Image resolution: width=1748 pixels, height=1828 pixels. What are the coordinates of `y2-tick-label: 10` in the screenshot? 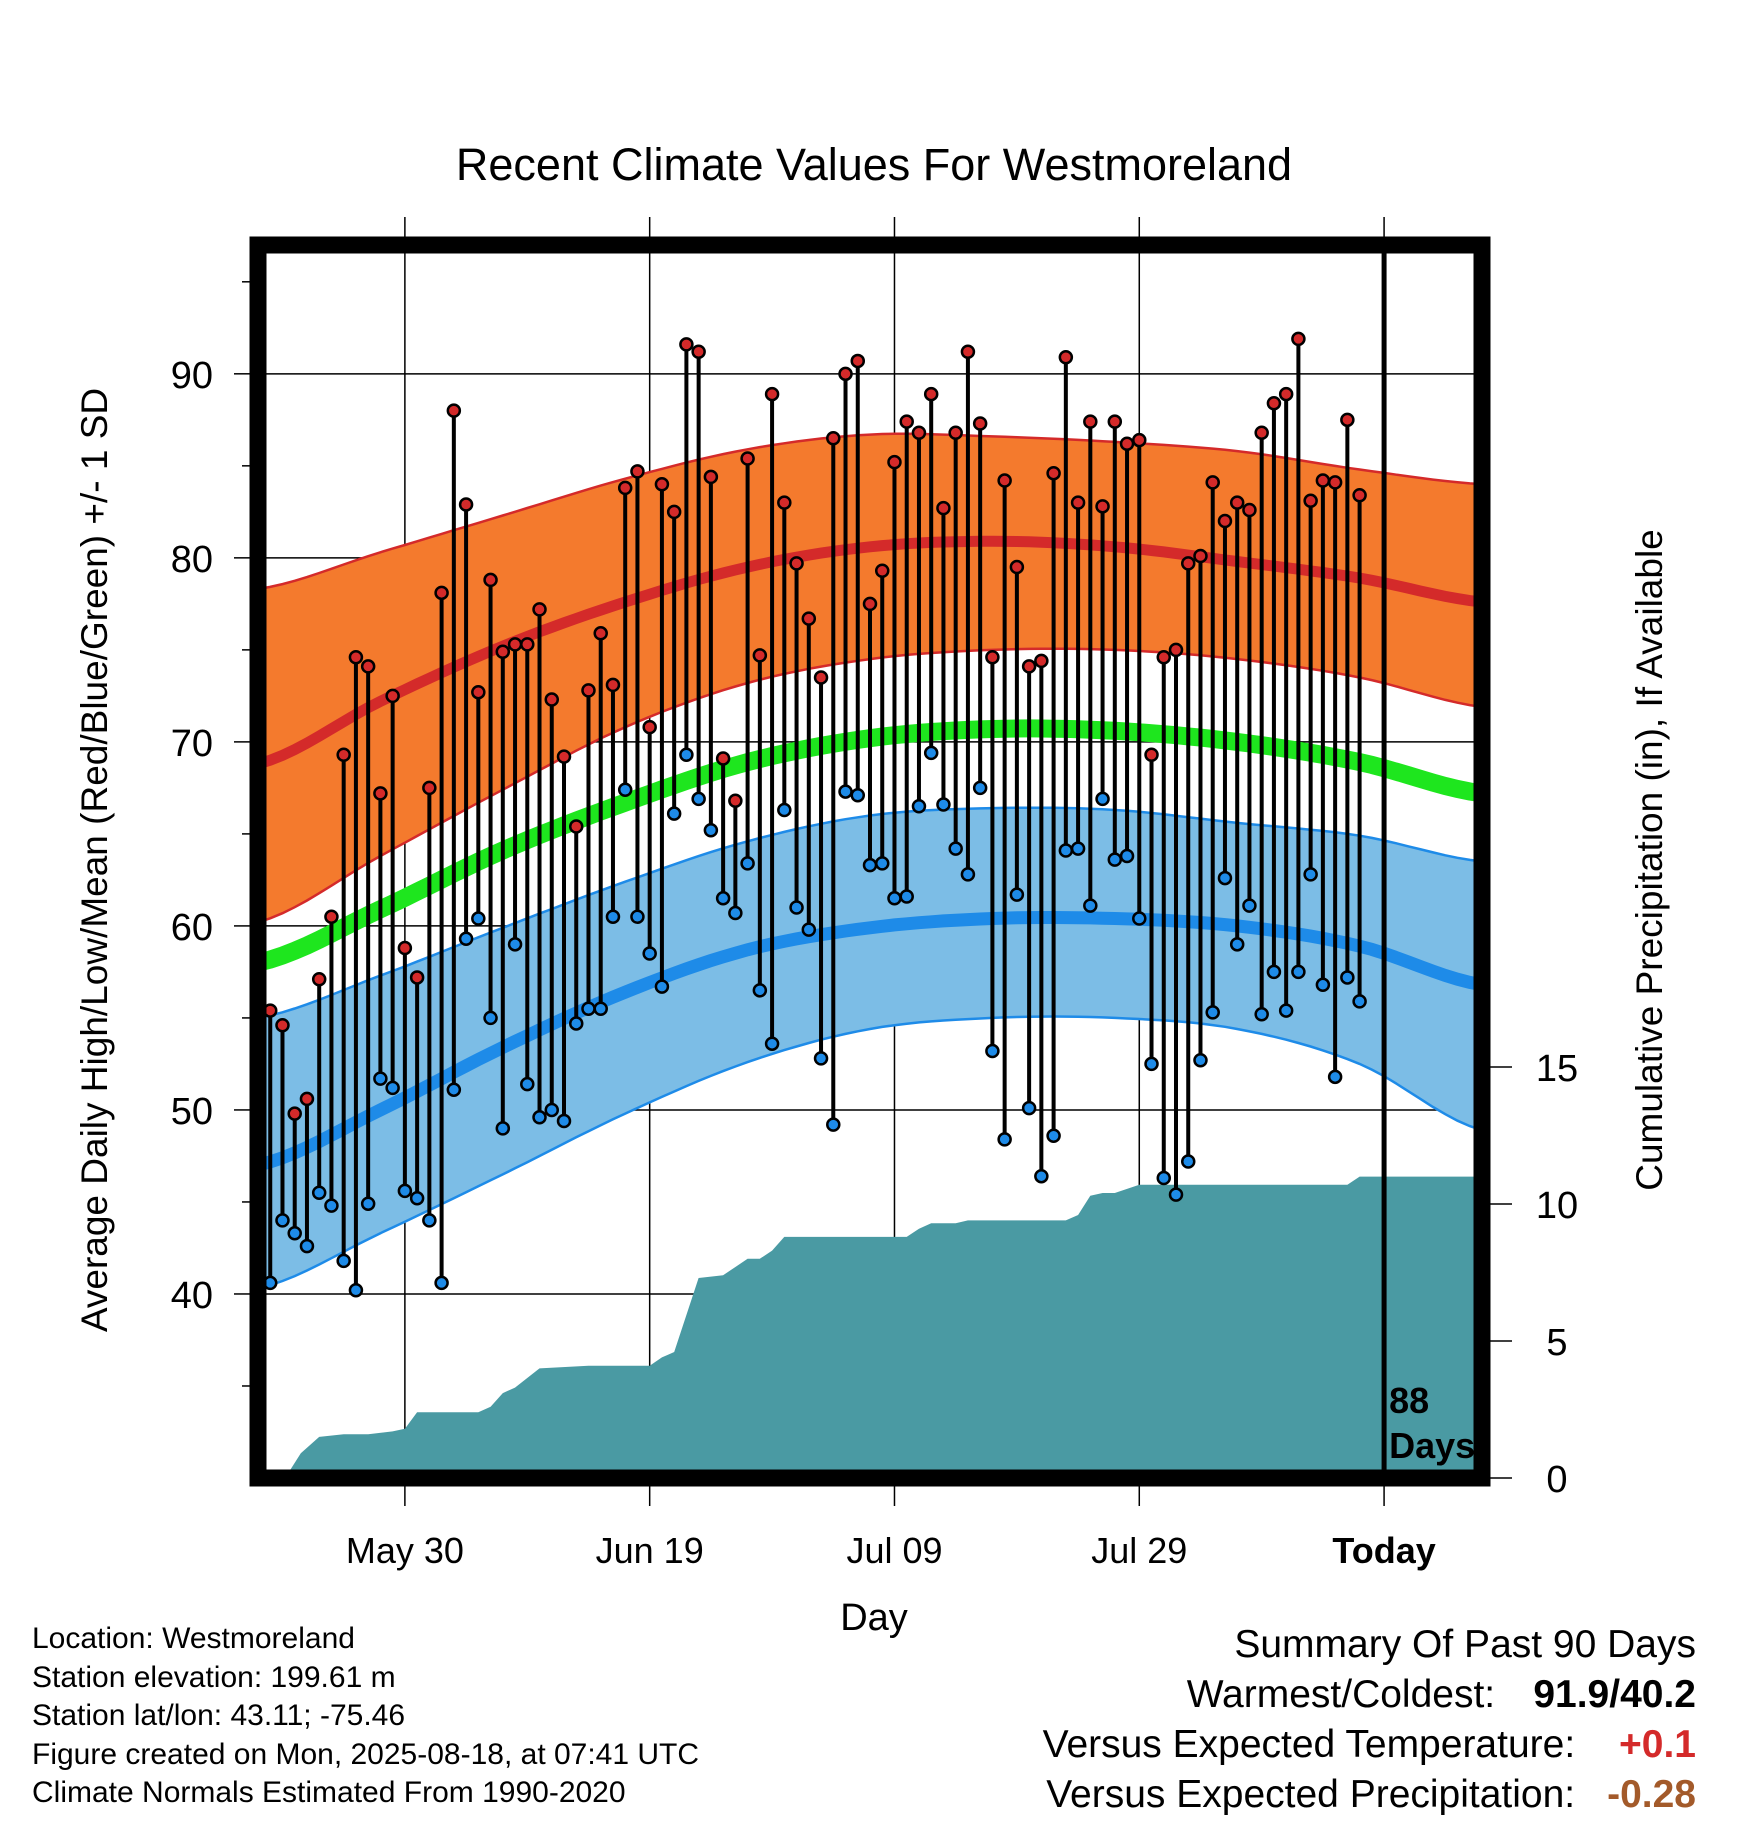 It's located at (1557, 1206).